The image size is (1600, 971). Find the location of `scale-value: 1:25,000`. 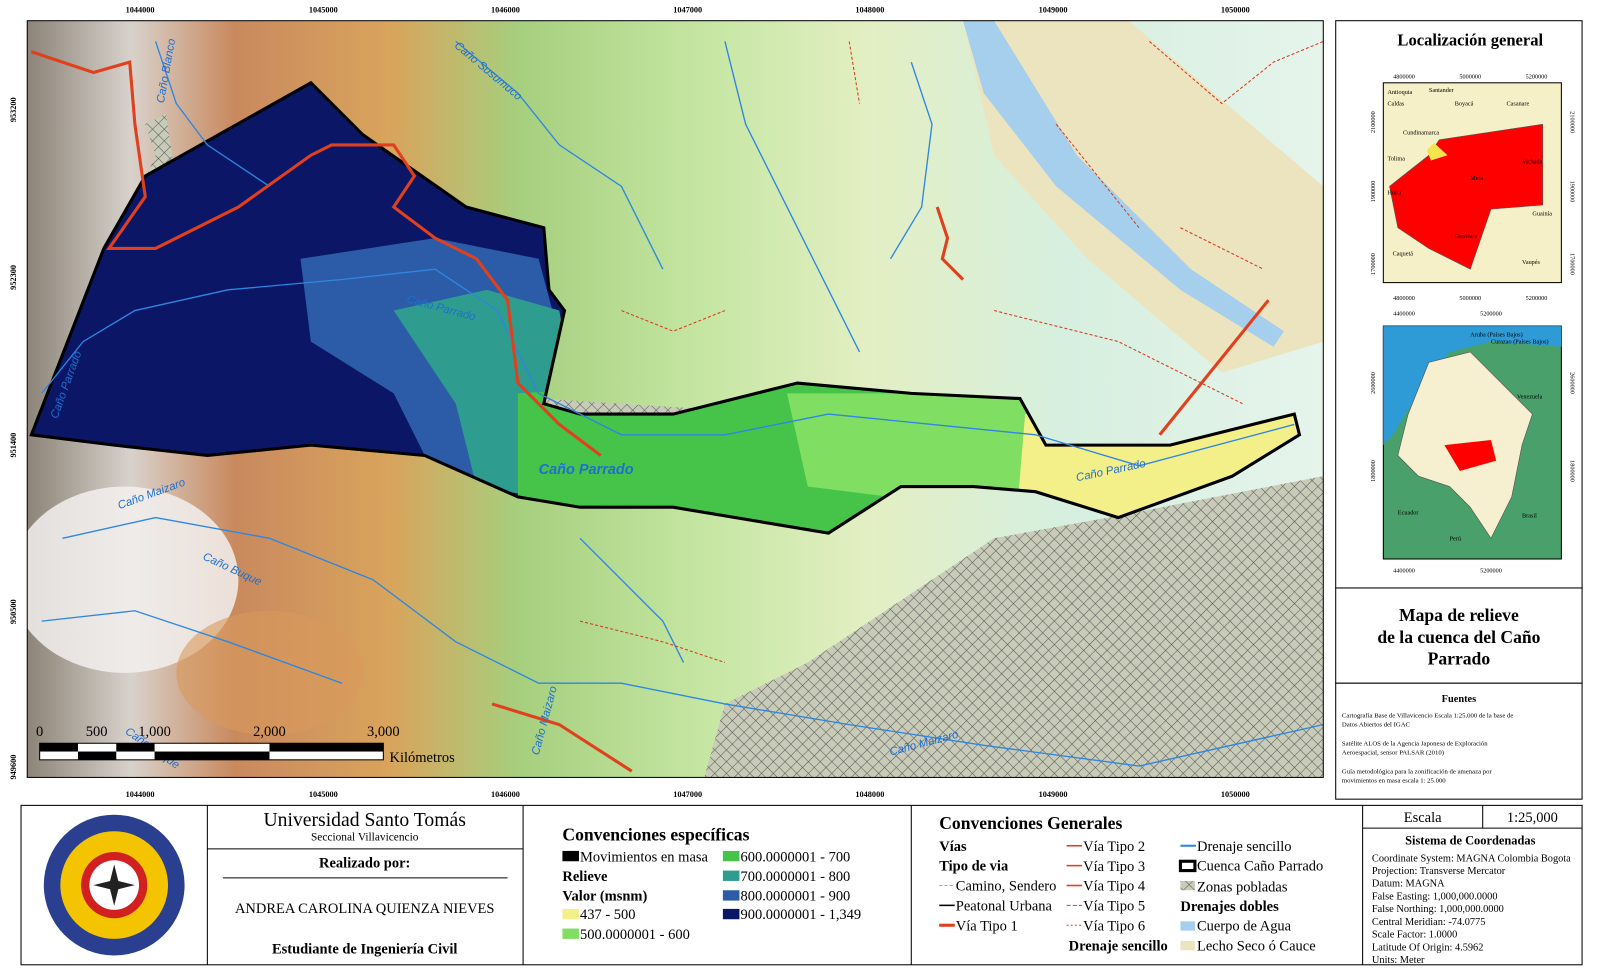

scale-value: 1:25,000 is located at coordinates (1532, 818).